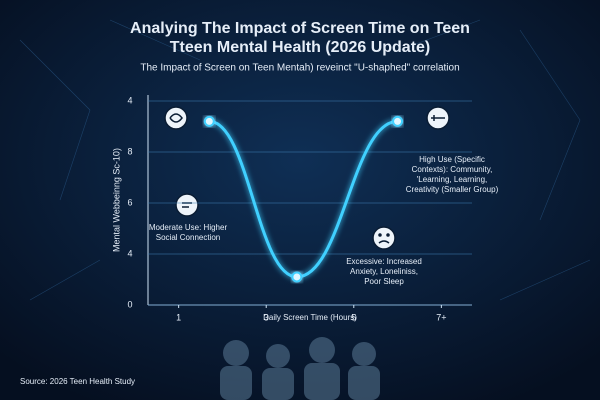  What do you see at coordinates (384, 281) in the screenshot?
I see `annotation: Poor Sleep` at bounding box center [384, 281].